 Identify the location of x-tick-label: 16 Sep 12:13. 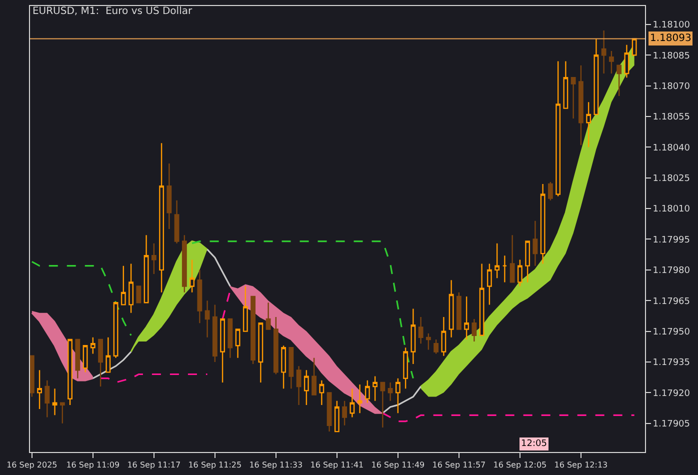
(581, 465).